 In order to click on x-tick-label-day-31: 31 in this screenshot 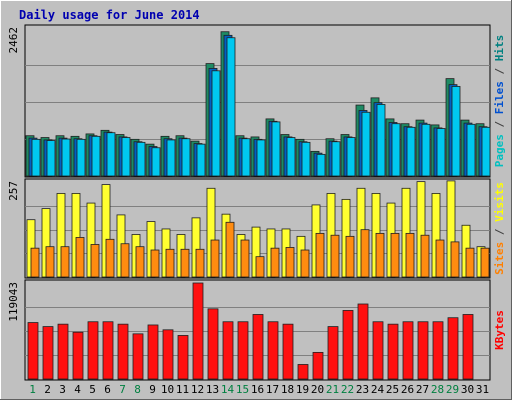, I will do `click(482, 389)`.